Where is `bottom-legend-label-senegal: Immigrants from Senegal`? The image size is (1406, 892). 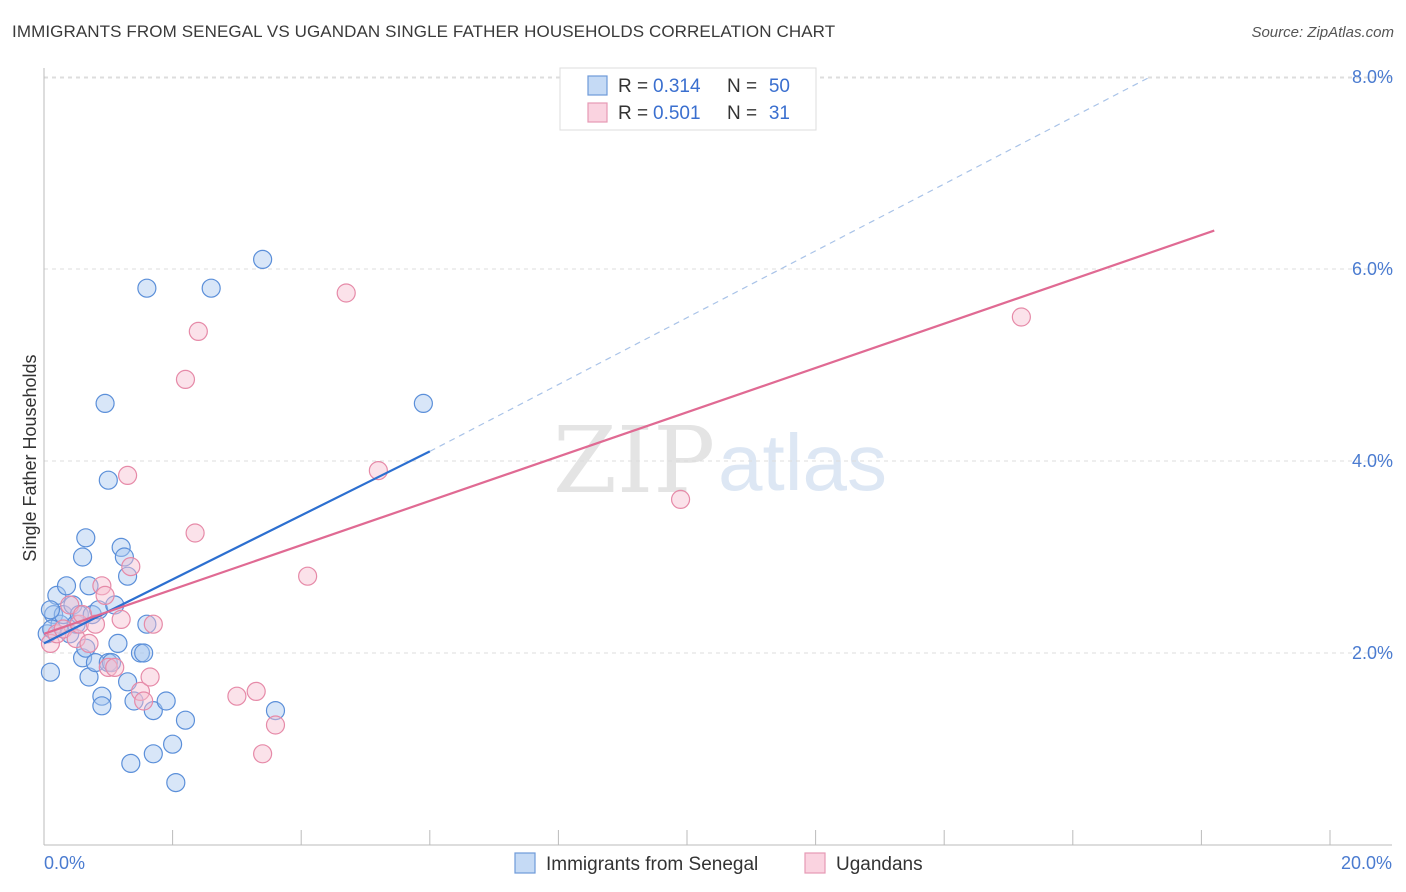
bottom-legend-label-senegal: Immigrants from Senegal is located at coordinates (652, 864).